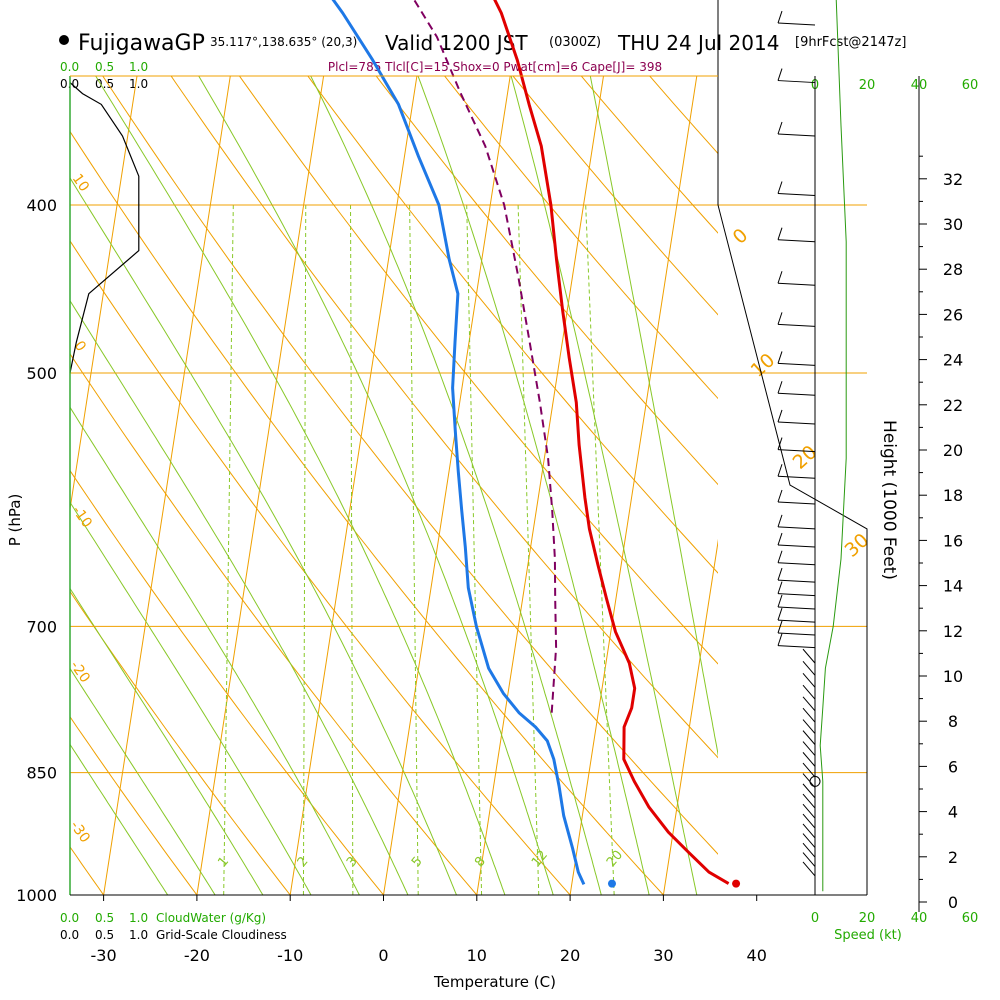 The image size is (1000, 1000). Describe the element at coordinates (104, 84) in the screenshot. I see `cloud-top-black-1: 0.5` at that location.